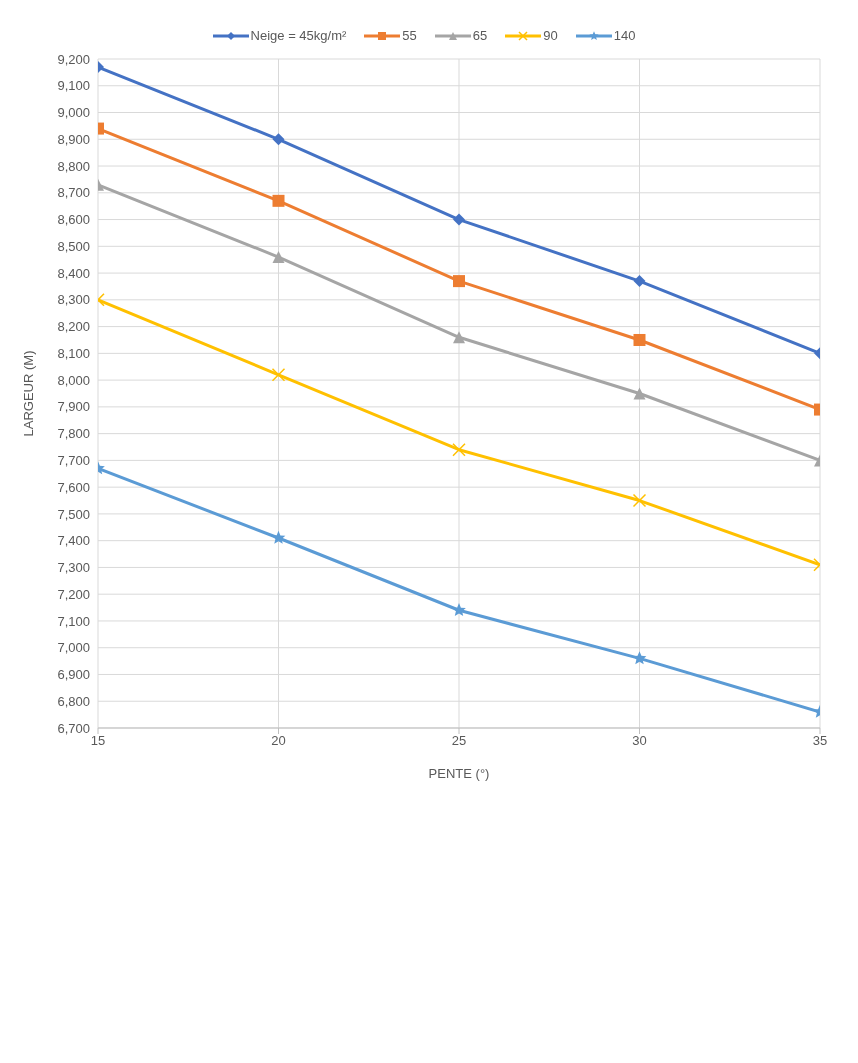 Image resolution: width=858 pixels, height=1063 pixels. What do you see at coordinates (73, 220) in the screenshot?
I see `y-tick-label: 8,600` at bounding box center [73, 220].